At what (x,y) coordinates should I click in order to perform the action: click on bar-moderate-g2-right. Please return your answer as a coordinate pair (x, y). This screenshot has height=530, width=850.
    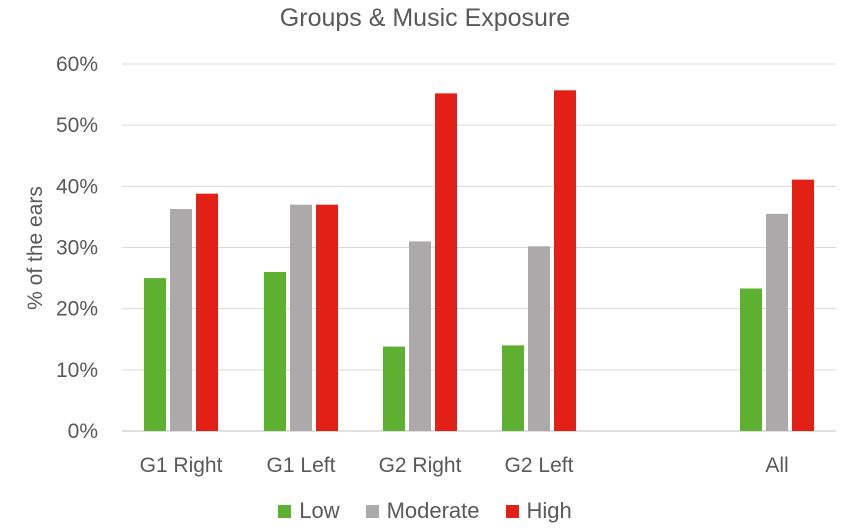
    Looking at the image, I should click on (420, 336).